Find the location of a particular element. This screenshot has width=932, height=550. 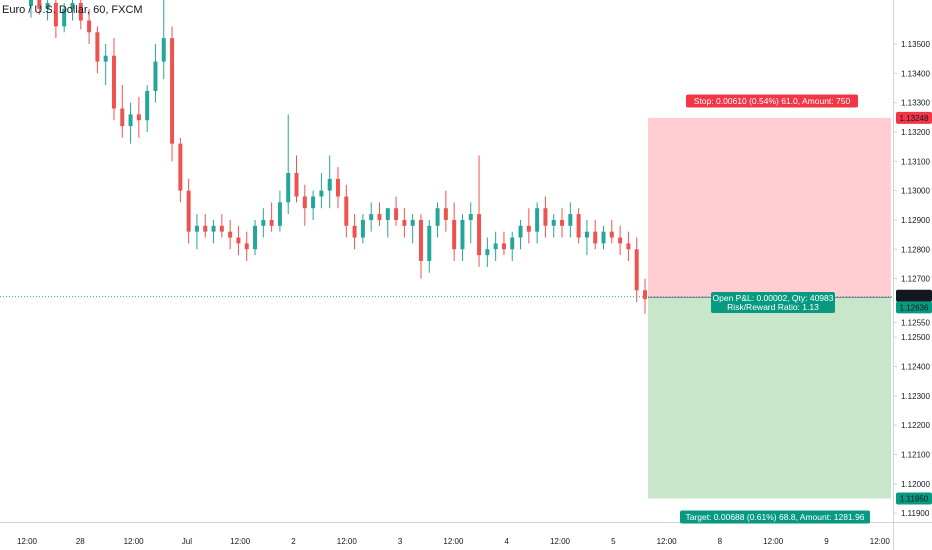

chart-title: Euro / U.S. Dollar, 60, FXCM is located at coordinates (72, 10).